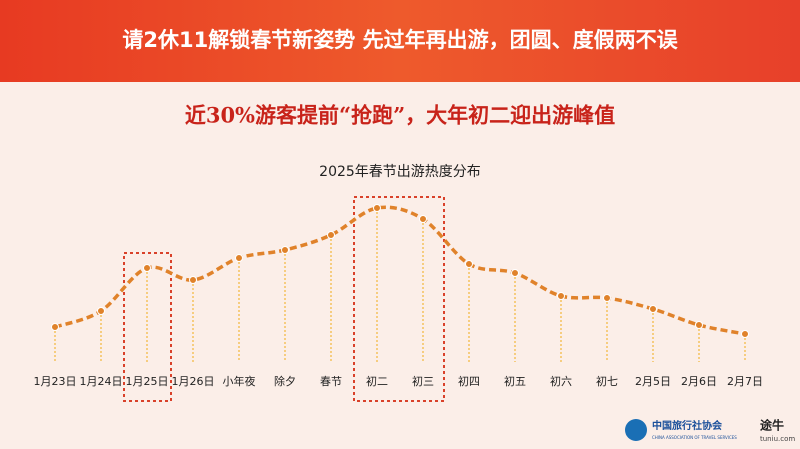 The height and width of the screenshot is (449, 800). Describe the element at coordinates (636, 430) in the screenshot. I see `org-logo` at that location.